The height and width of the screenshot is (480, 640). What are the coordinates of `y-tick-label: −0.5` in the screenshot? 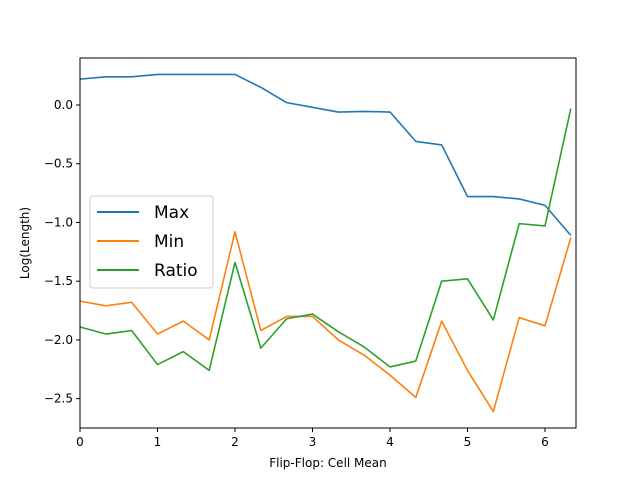 It's located at (58, 164).